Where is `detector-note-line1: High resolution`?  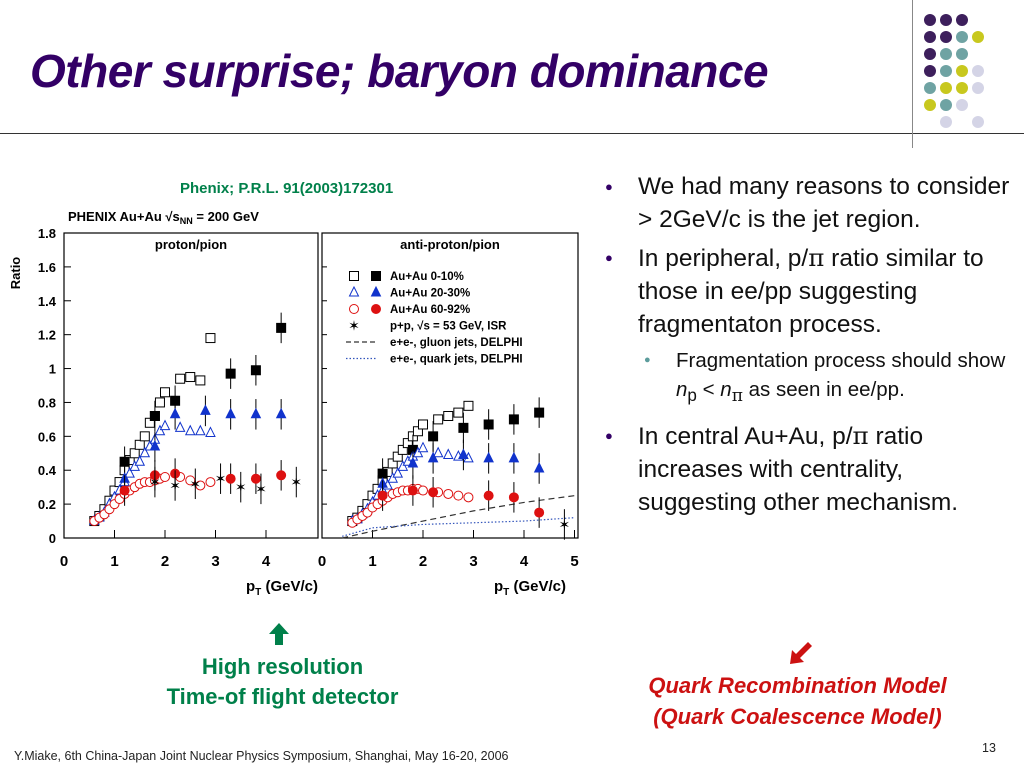
detector-note-line1: High resolution is located at coordinates (282, 666).